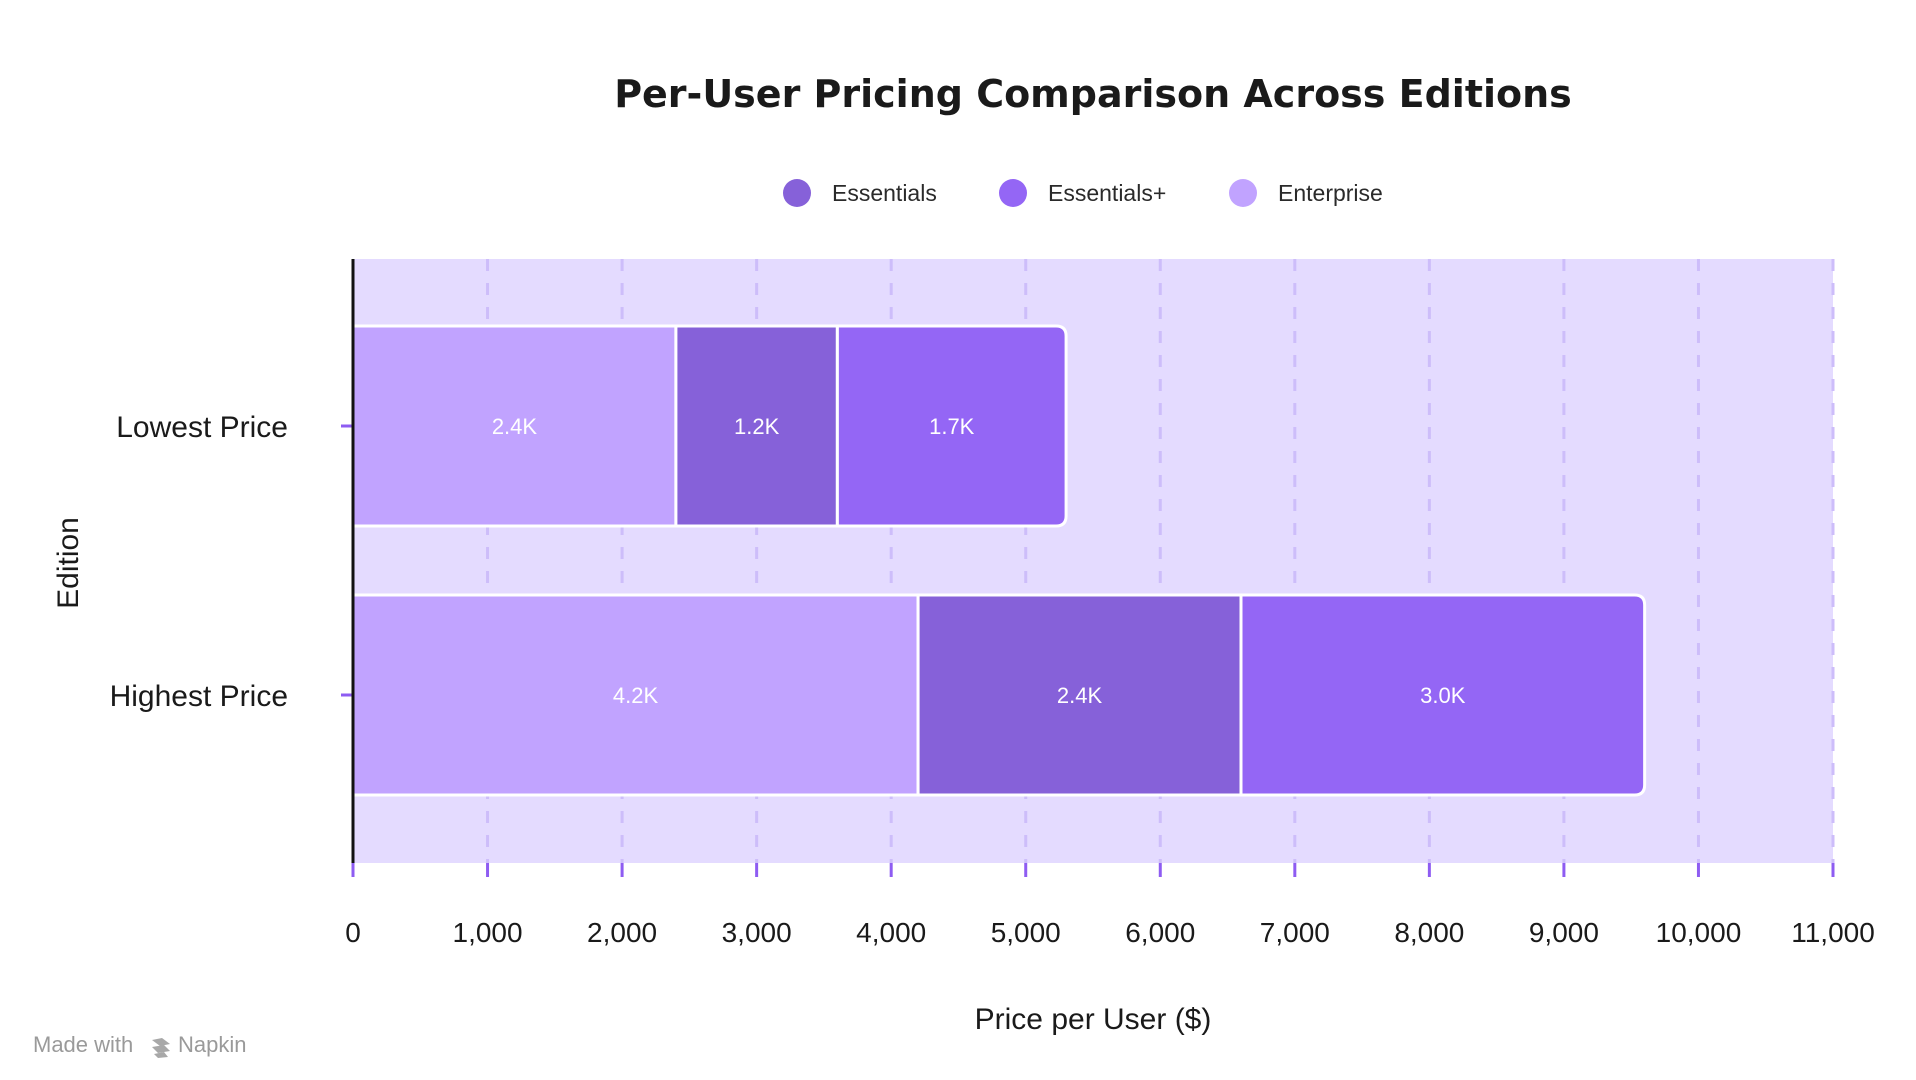 This screenshot has height=1080, width=1916. I want to click on x-tick-label: 11,000, so click(1833, 932).